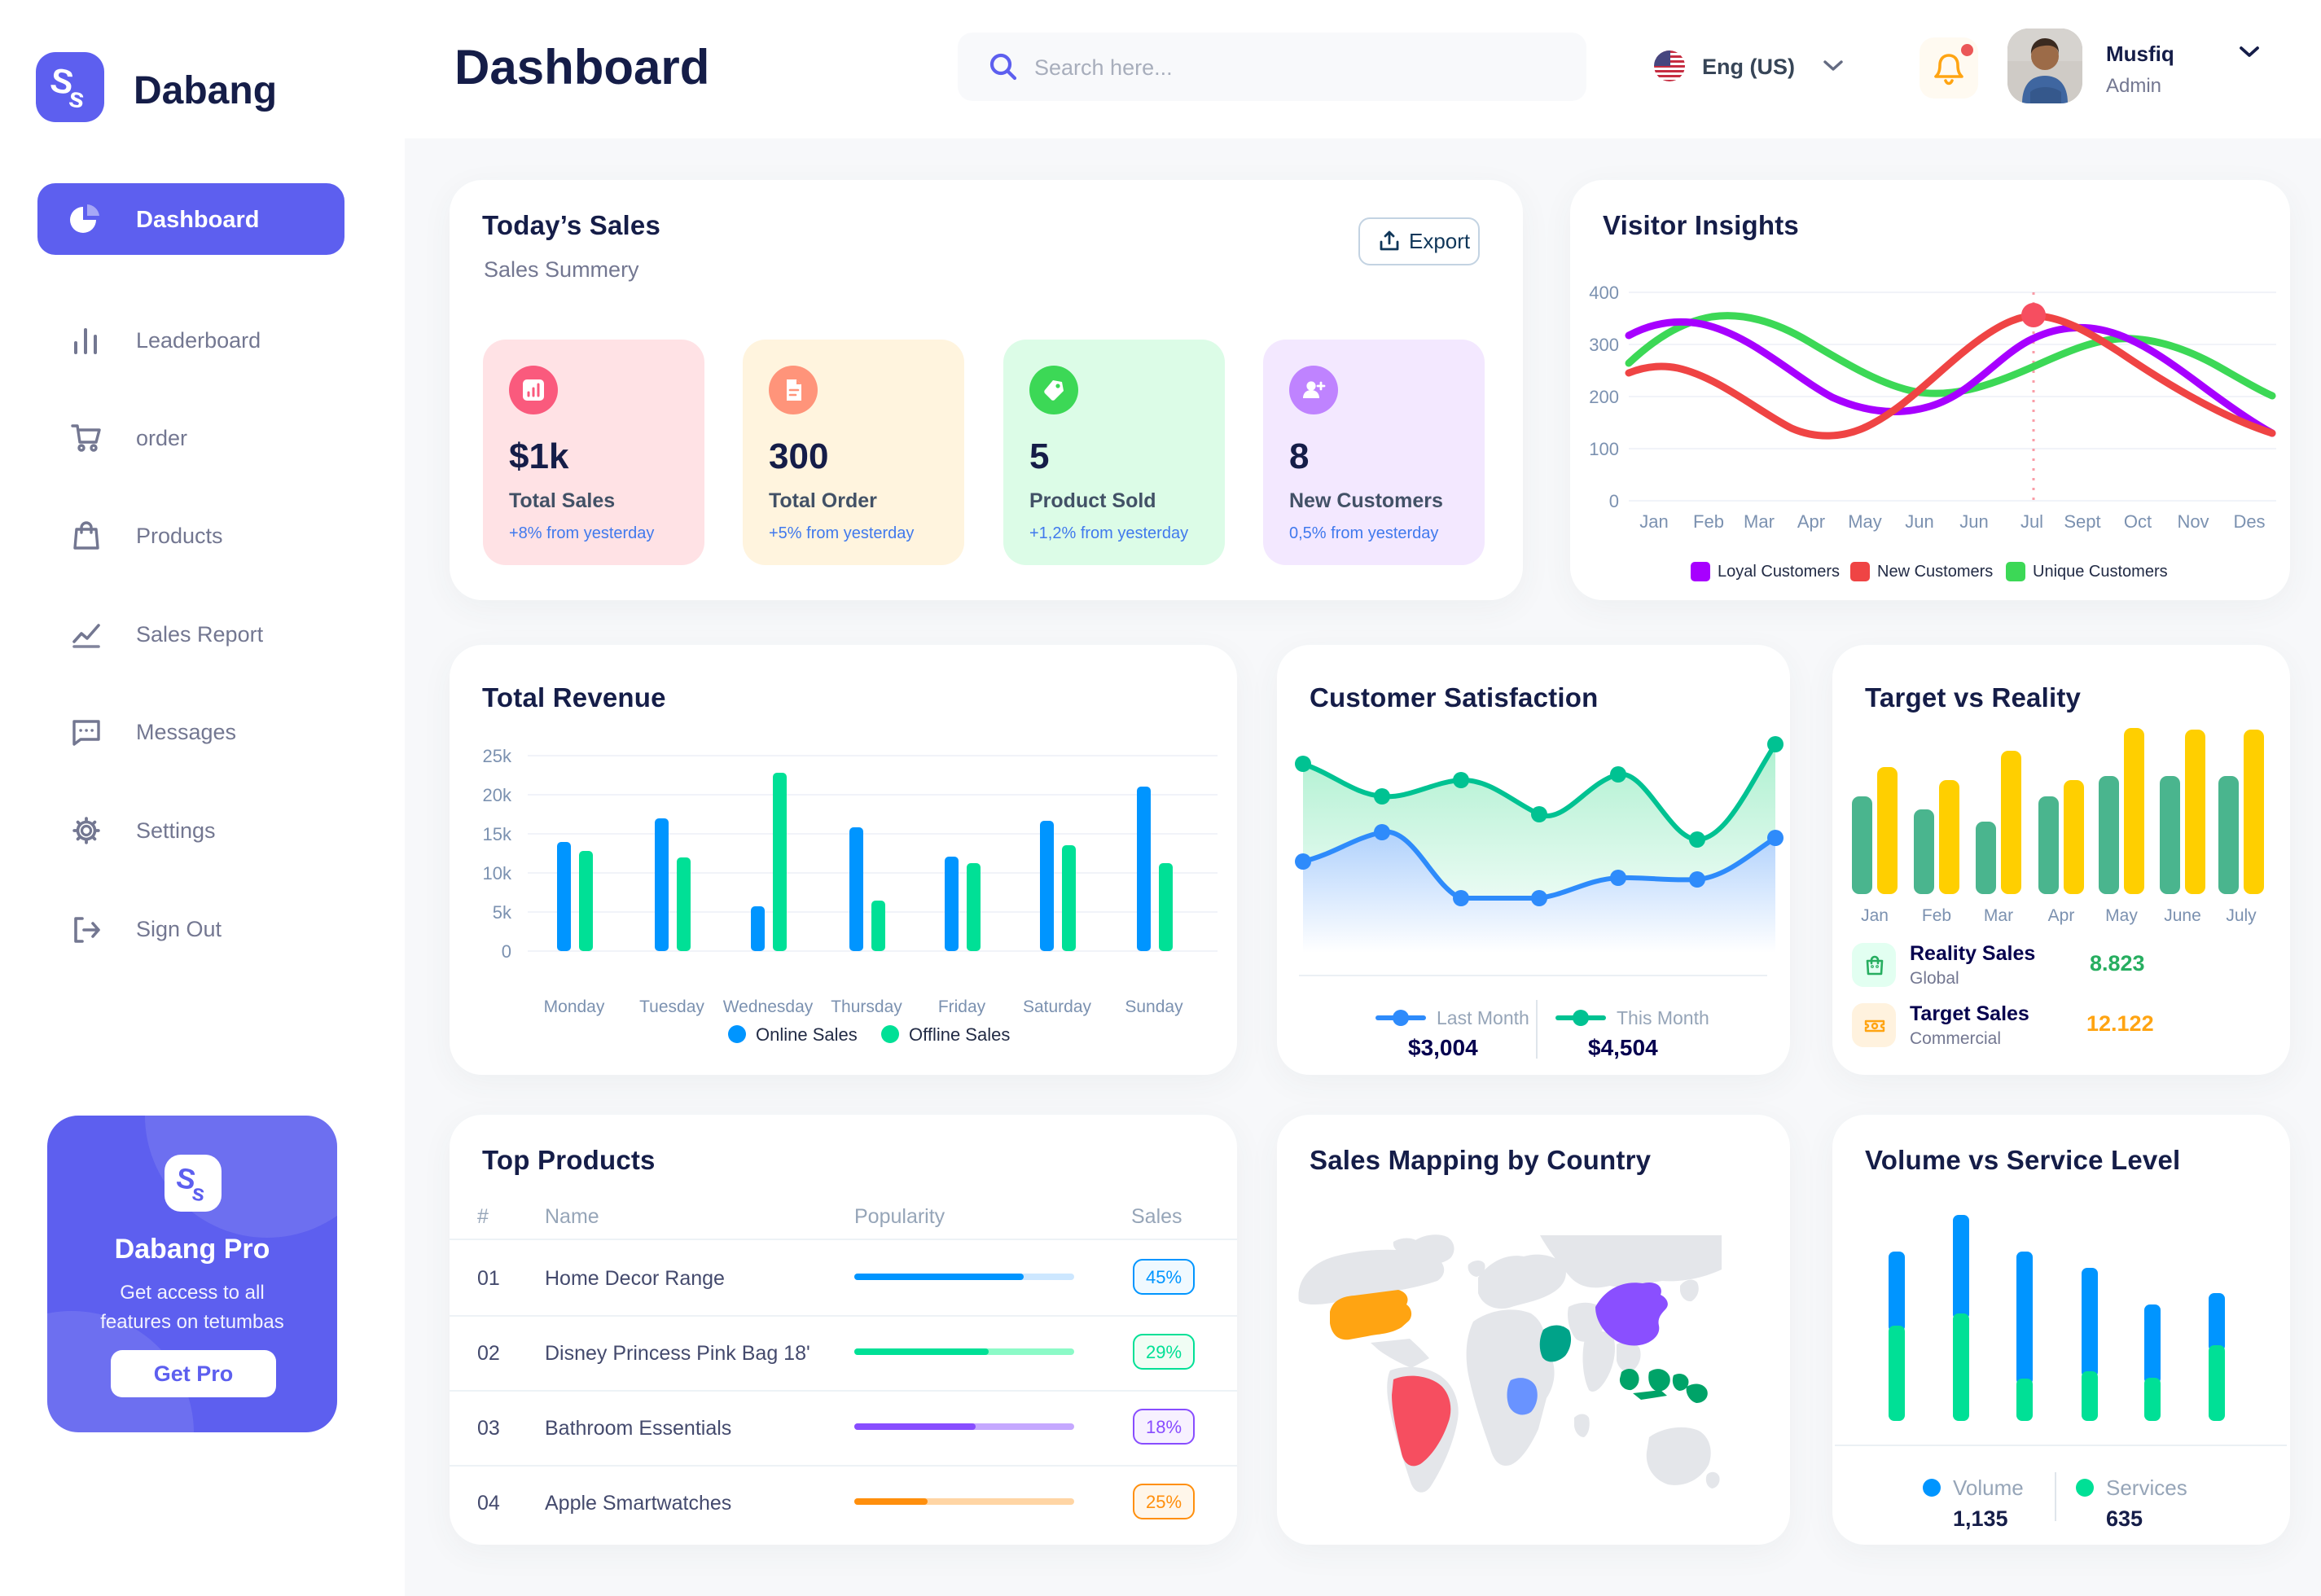 The height and width of the screenshot is (1596, 2321). I want to click on svg-text: 635, so click(2124, 1518).